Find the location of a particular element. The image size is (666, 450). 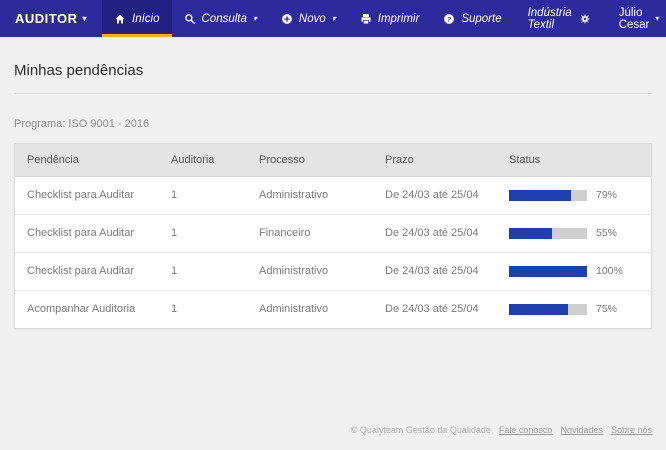

cell-status: 79% is located at coordinates (574, 195).